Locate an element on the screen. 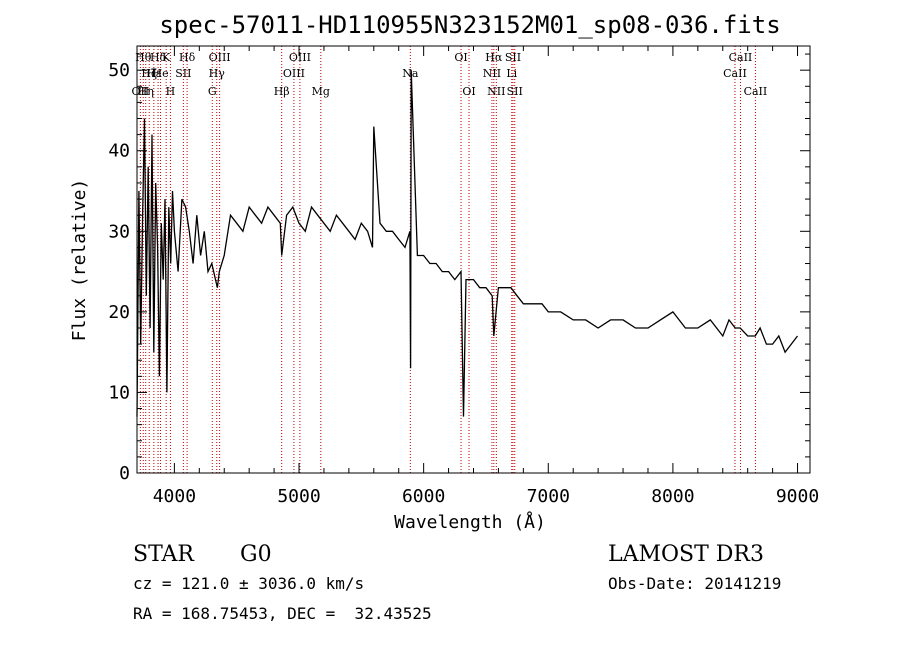 The width and height of the screenshot is (900, 649). y-tick-label: 30 is located at coordinates (119, 231).